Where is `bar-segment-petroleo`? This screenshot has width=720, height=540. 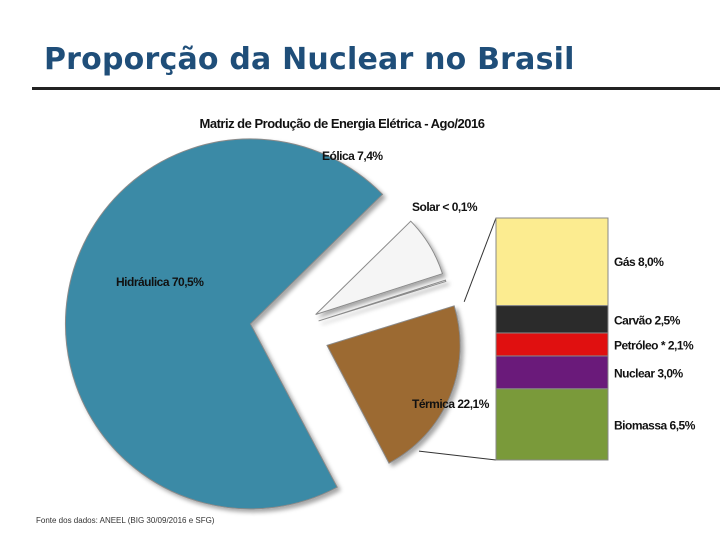
bar-segment-petroleo is located at coordinates (552, 344).